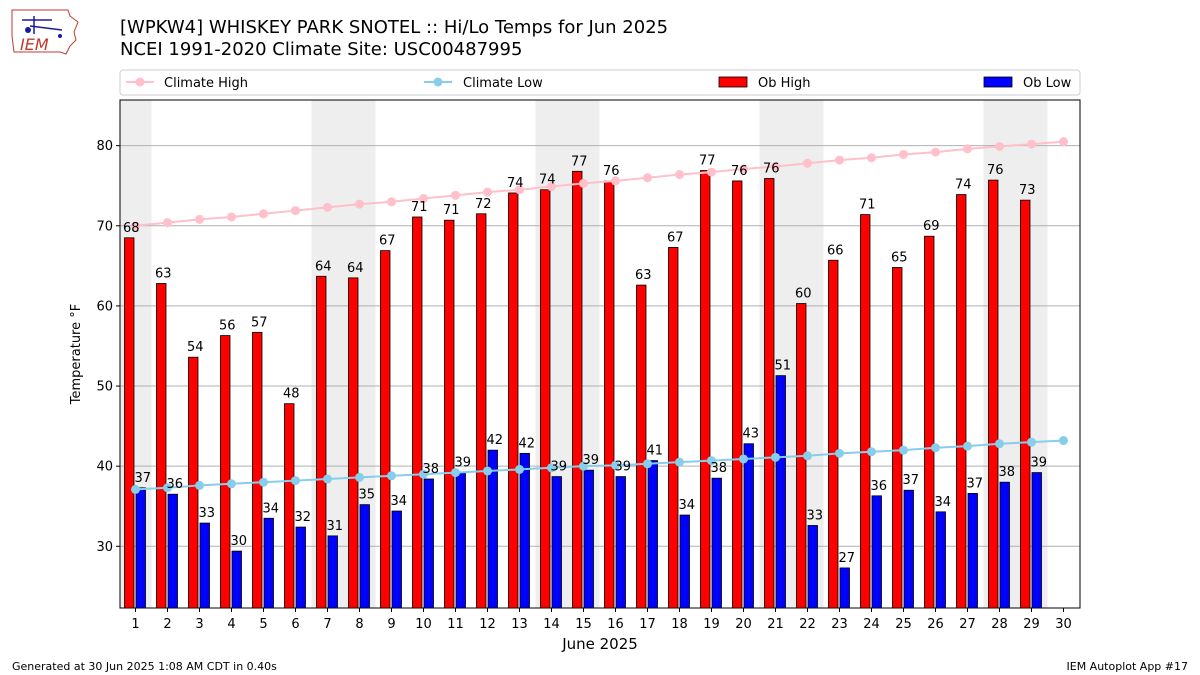  Describe the element at coordinates (259, 322) in the screenshot. I see `bar-label-high-5: 57` at that location.